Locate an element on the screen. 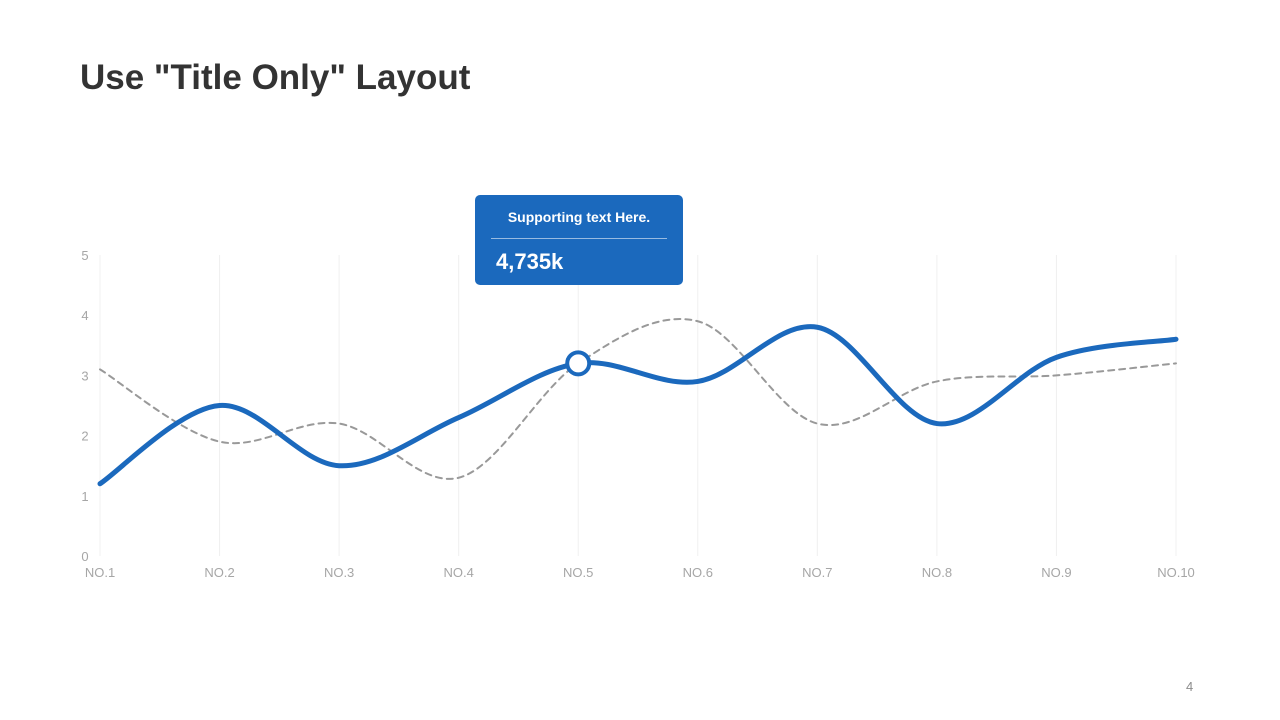  x-tick-label: NO.5 is located at coordinates (578, 572).